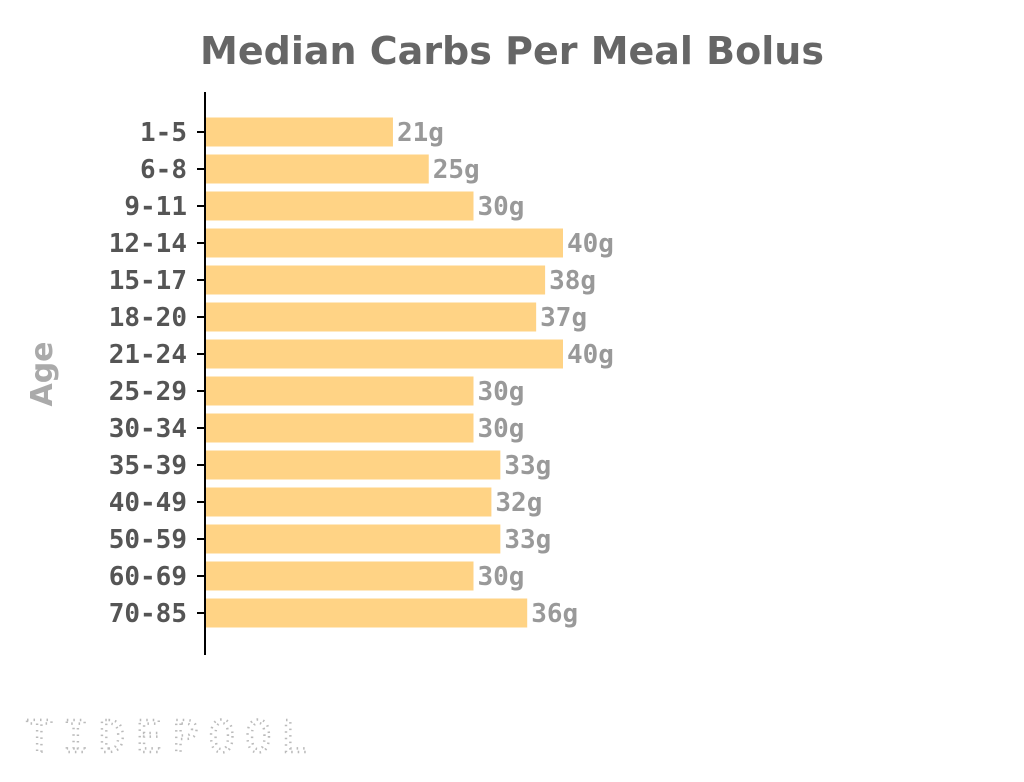 This screenshot has width=1024, height=782. What do you see at coordinates (518, 503) in the screenshot?
I see `bar-value-label: 32g` at bounding box center [518, 503].